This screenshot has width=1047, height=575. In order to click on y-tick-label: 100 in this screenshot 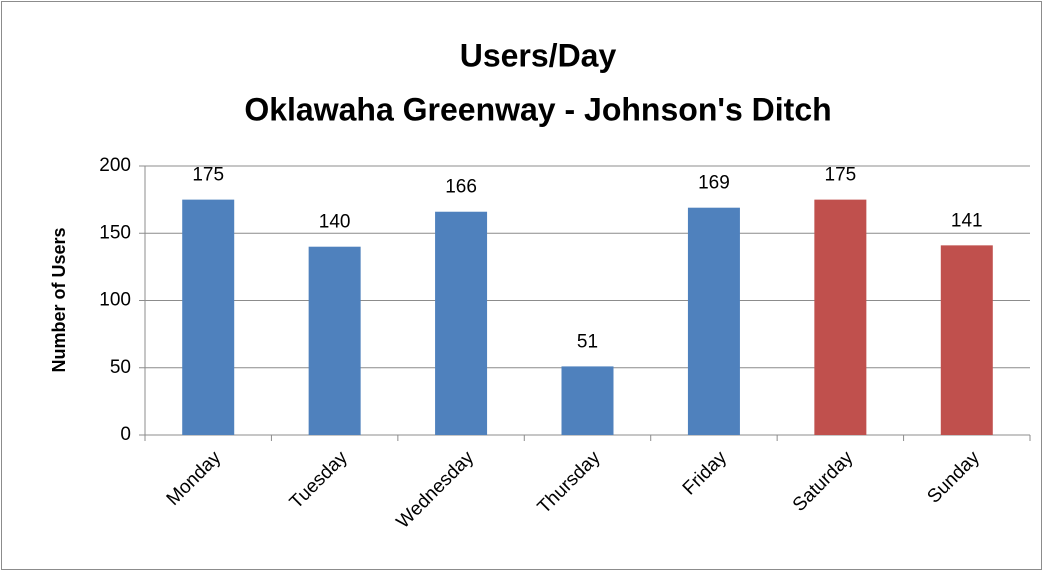, I will do `click(115, 300)`.